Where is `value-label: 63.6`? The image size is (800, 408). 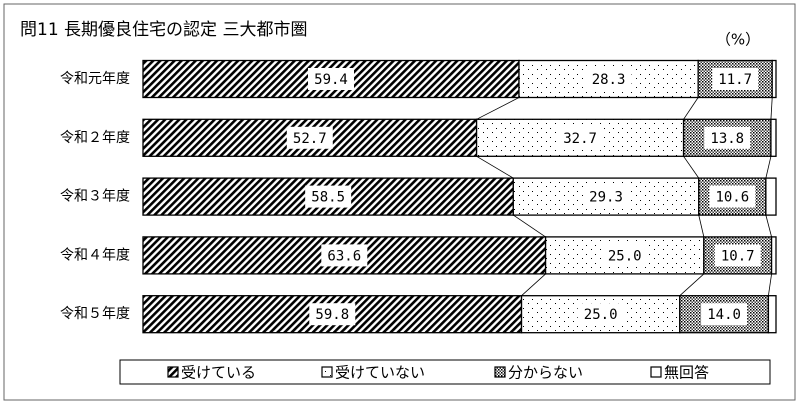
value-label: 63.6 is located at coordinates (344, 256).